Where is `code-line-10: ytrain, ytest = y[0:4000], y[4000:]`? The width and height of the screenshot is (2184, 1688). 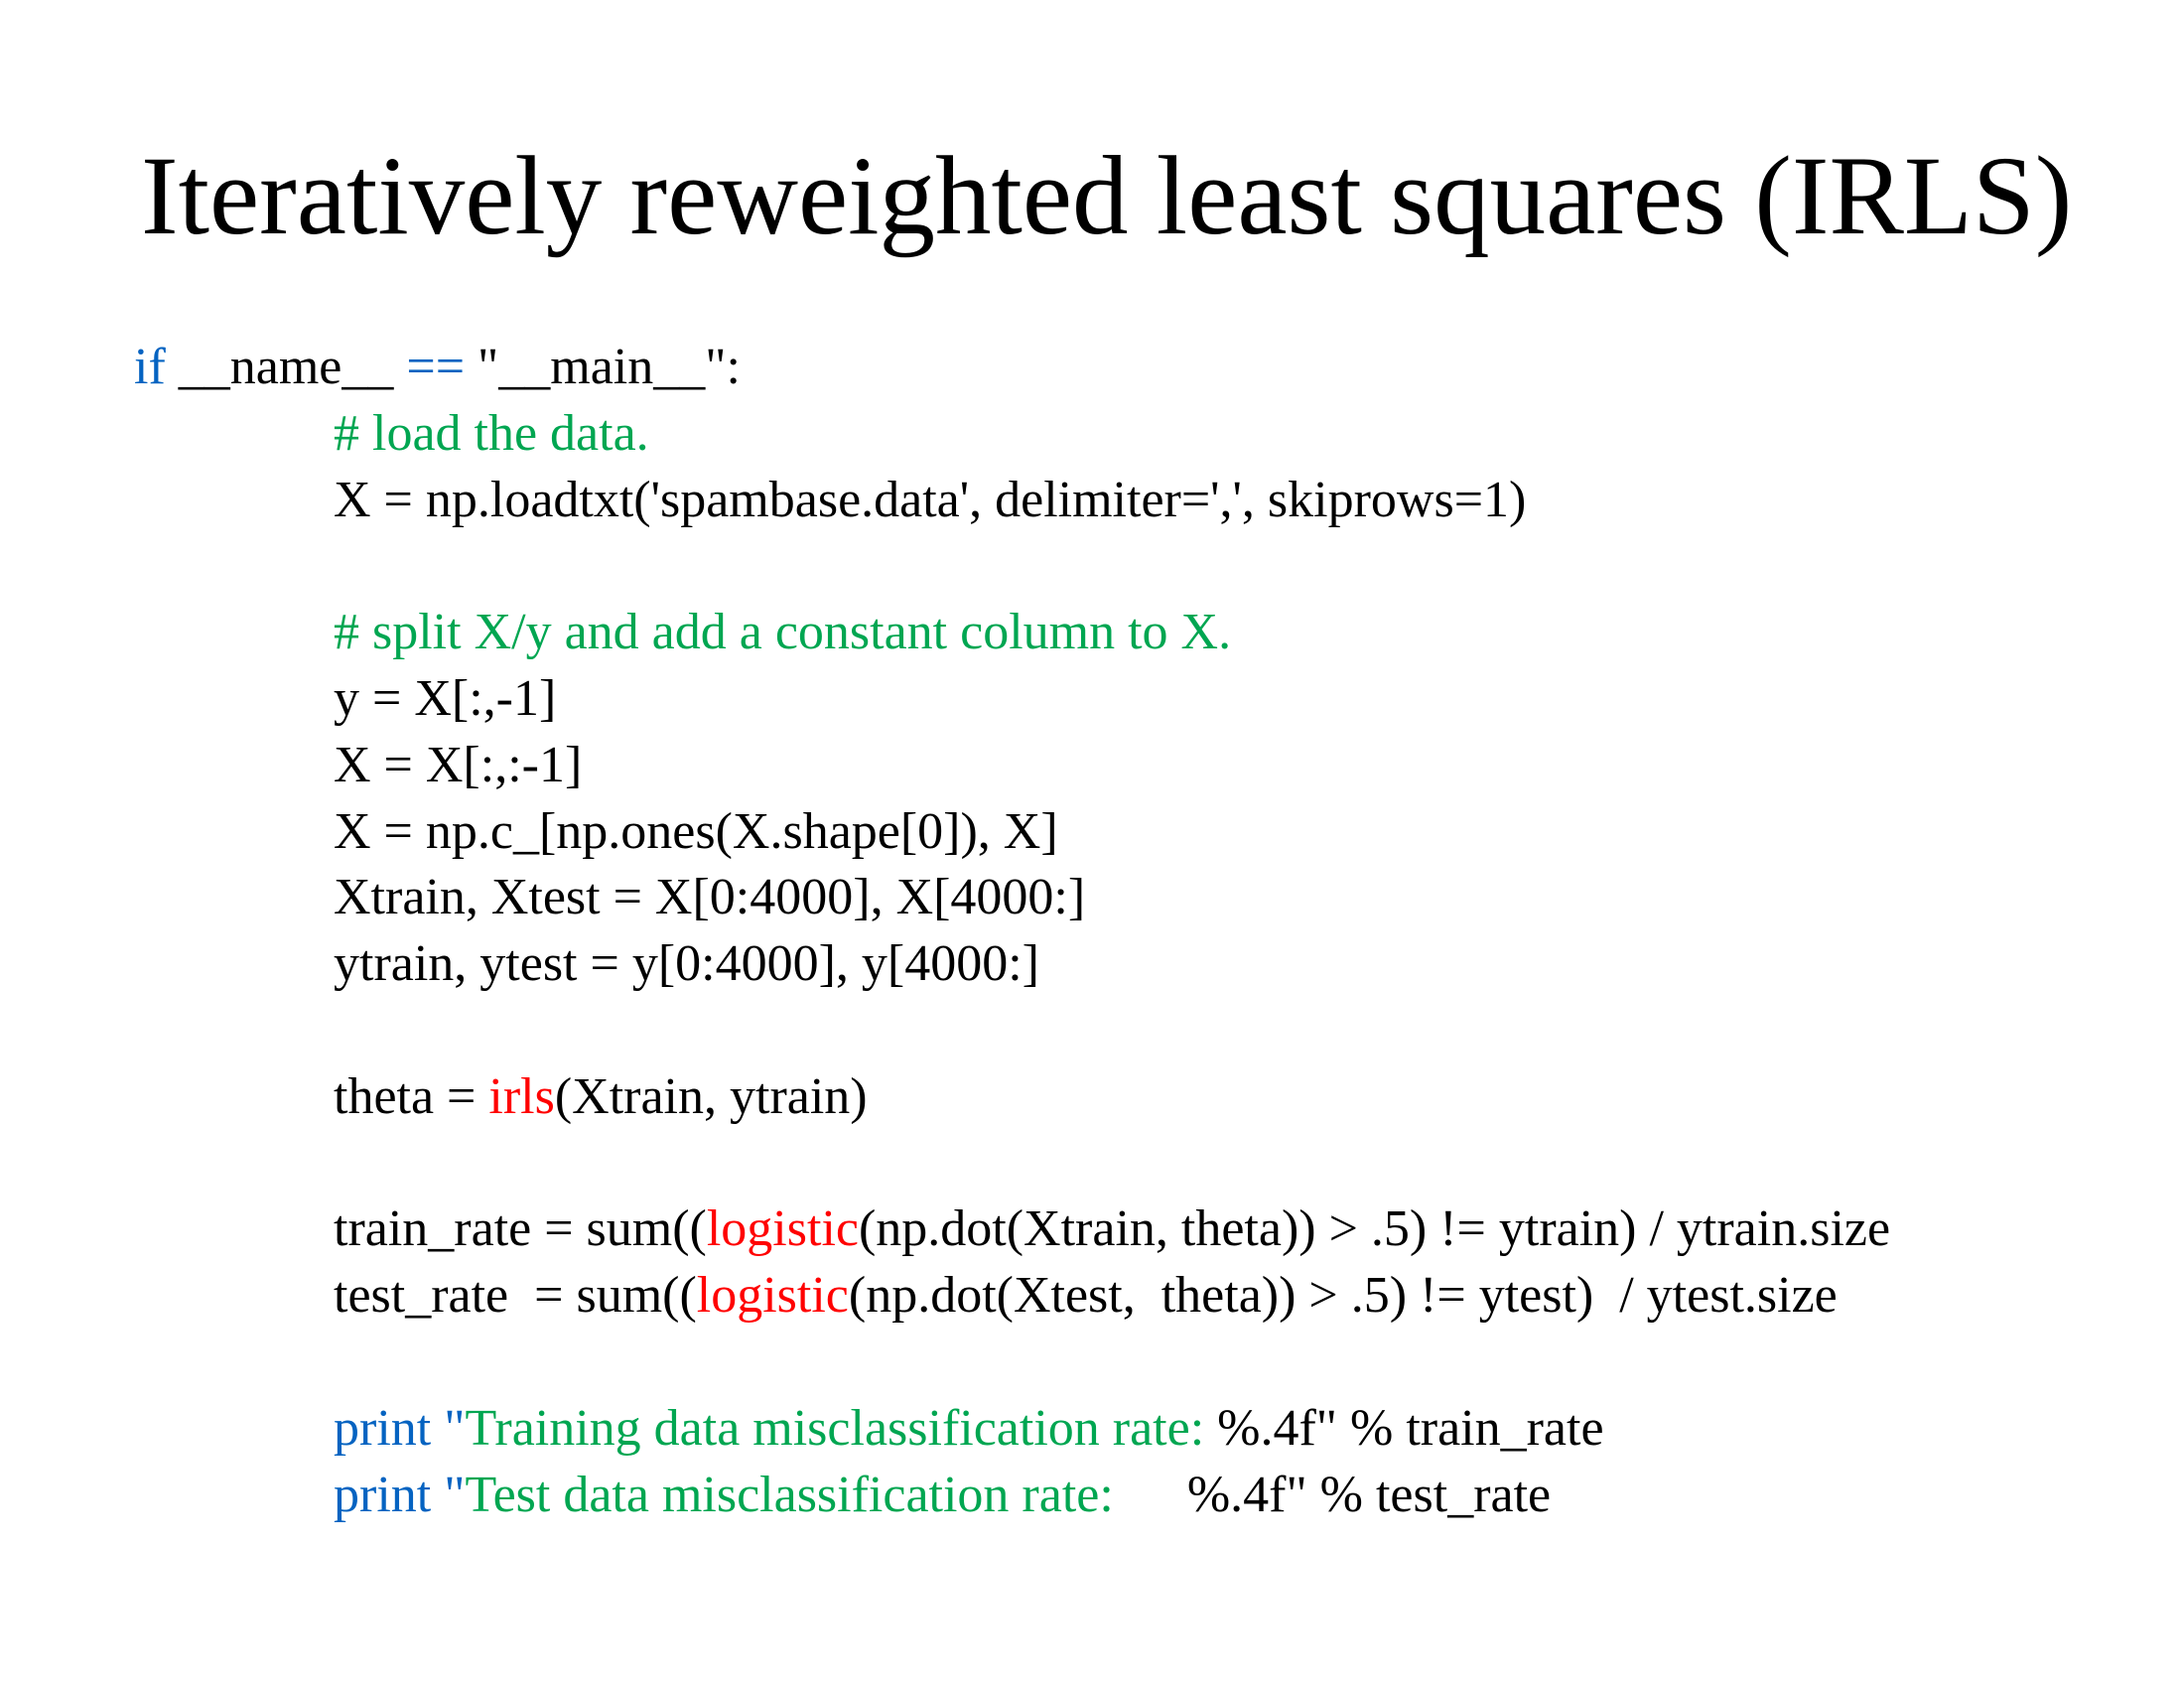
code-line-10: ytrain, ytest = y[0:4000], y[4000:] is located at coordinates (1012, 964).